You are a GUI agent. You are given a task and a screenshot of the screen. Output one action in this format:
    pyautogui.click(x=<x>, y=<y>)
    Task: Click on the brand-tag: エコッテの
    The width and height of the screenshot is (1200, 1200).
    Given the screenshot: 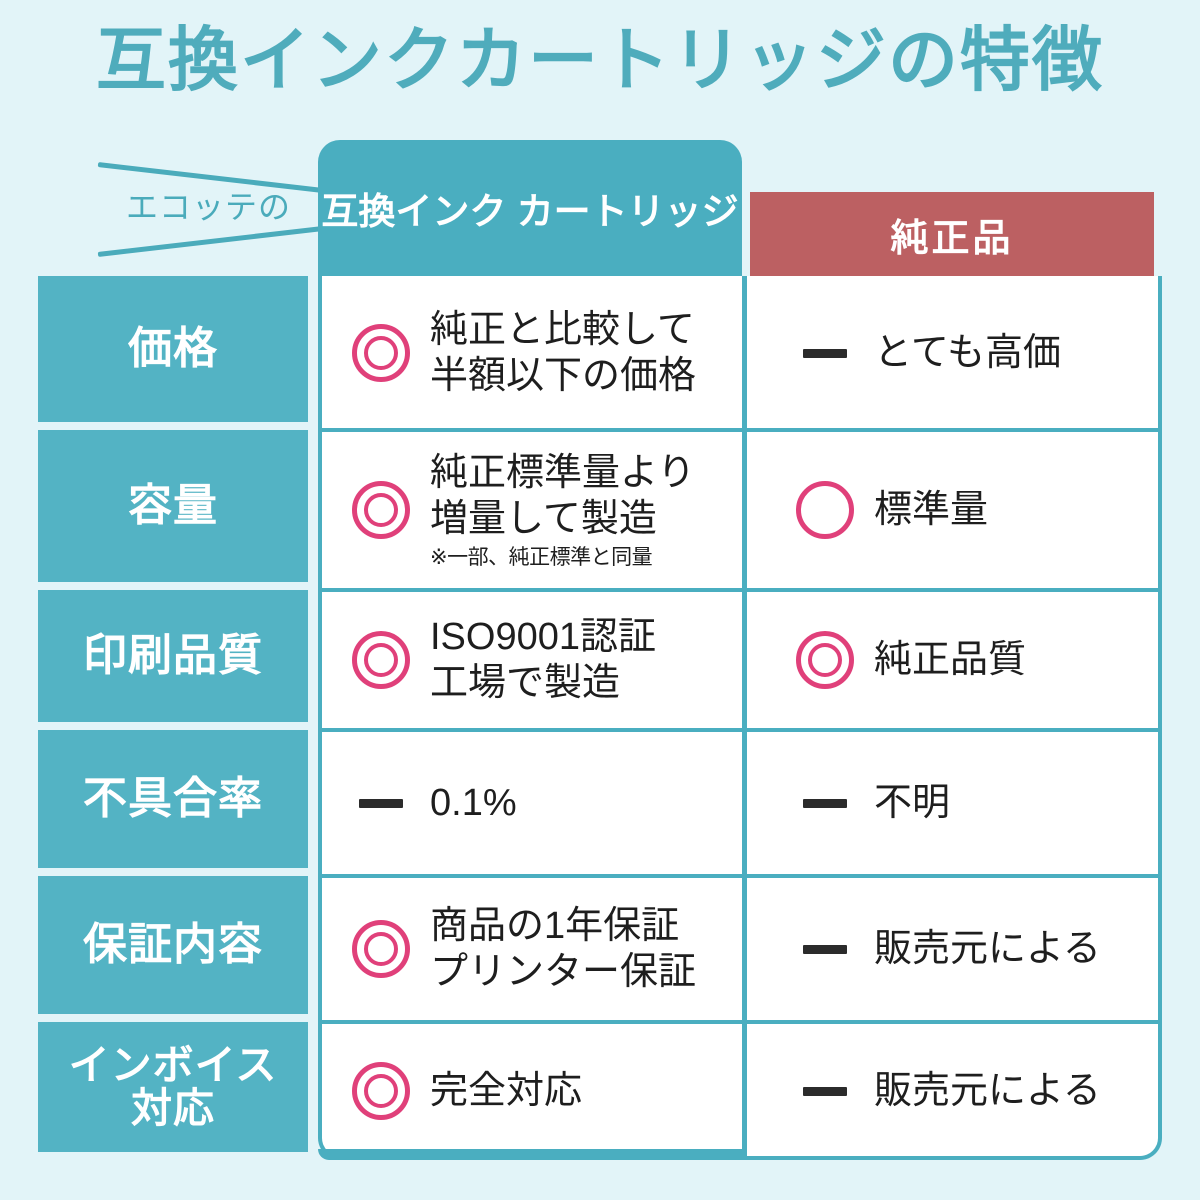 What is the action you would take?
    pyautogui.click(x=208, y=206)
    